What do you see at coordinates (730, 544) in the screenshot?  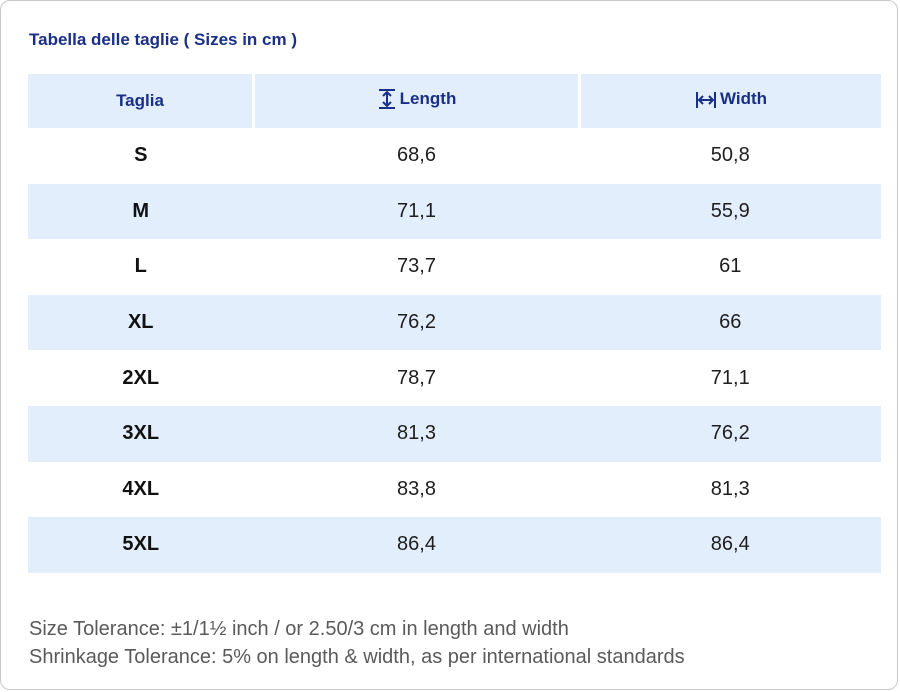 I see `width-cell: 86,4` at bounding box center [730, 544].